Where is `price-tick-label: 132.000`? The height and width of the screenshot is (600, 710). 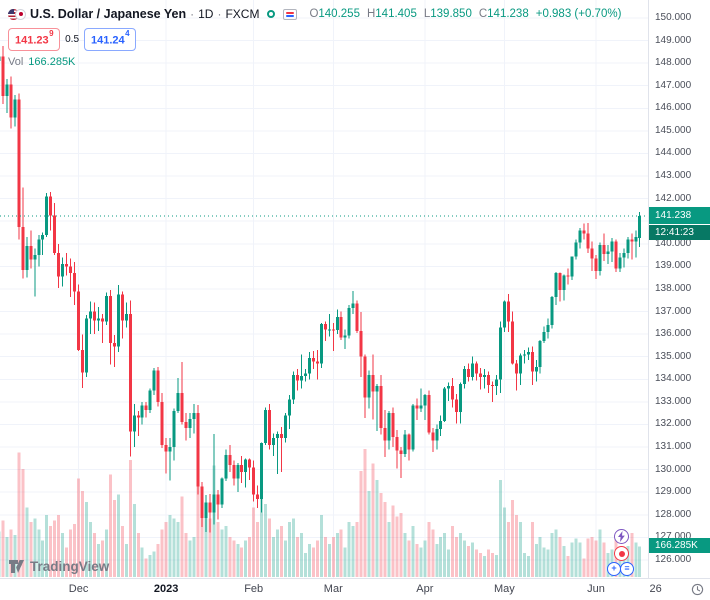 price-tick-label: 132.000 is located at coordinates (673, 424).